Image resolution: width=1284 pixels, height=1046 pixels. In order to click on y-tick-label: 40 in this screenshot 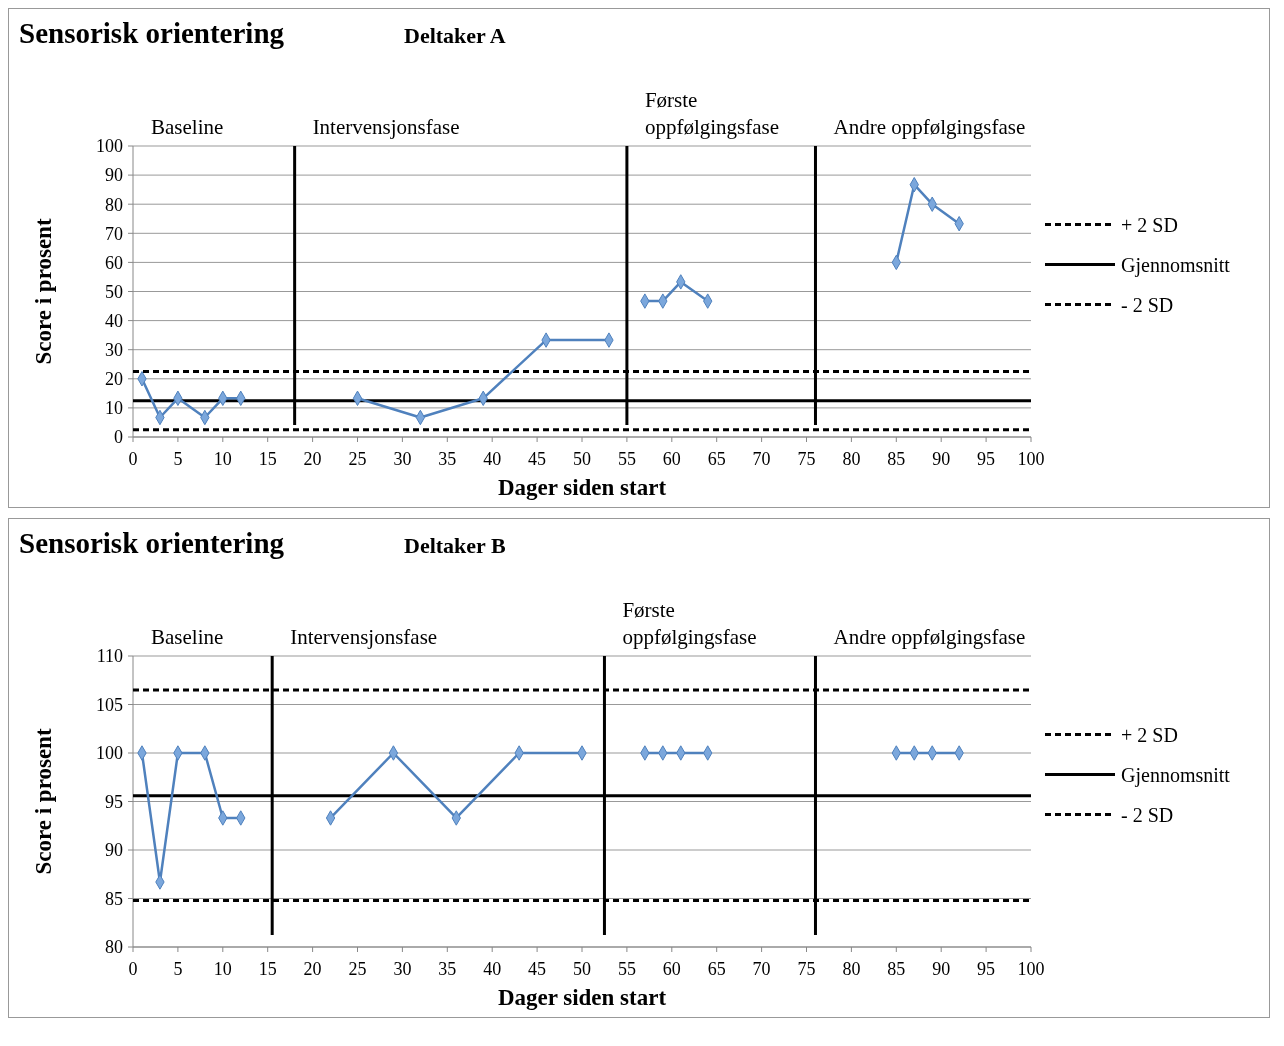, I will do `click(114, 320)`.